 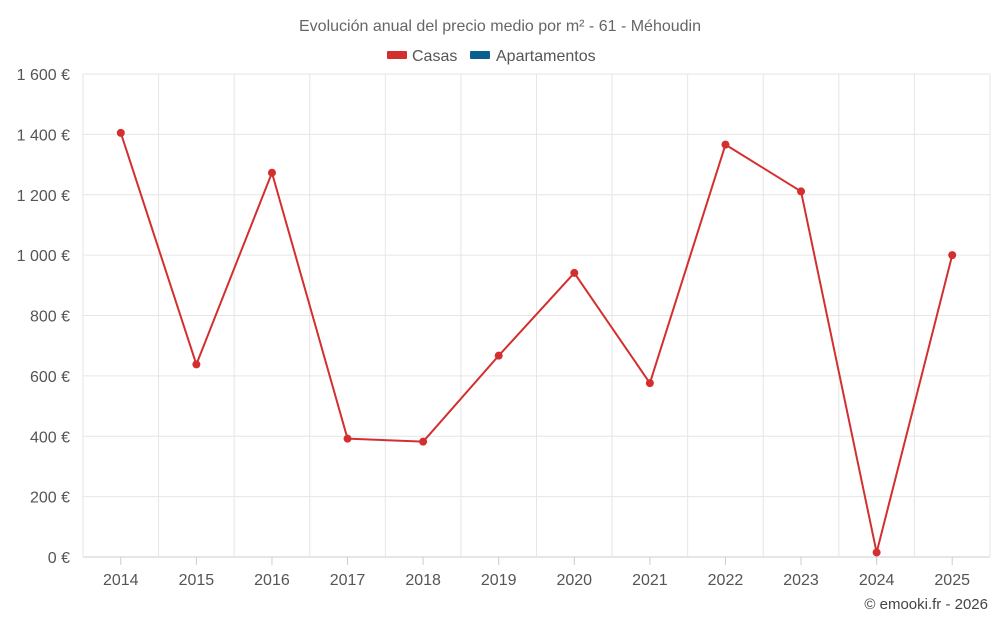 I want to click on legend-label-casas: Casas, so click(x=434, y=56).